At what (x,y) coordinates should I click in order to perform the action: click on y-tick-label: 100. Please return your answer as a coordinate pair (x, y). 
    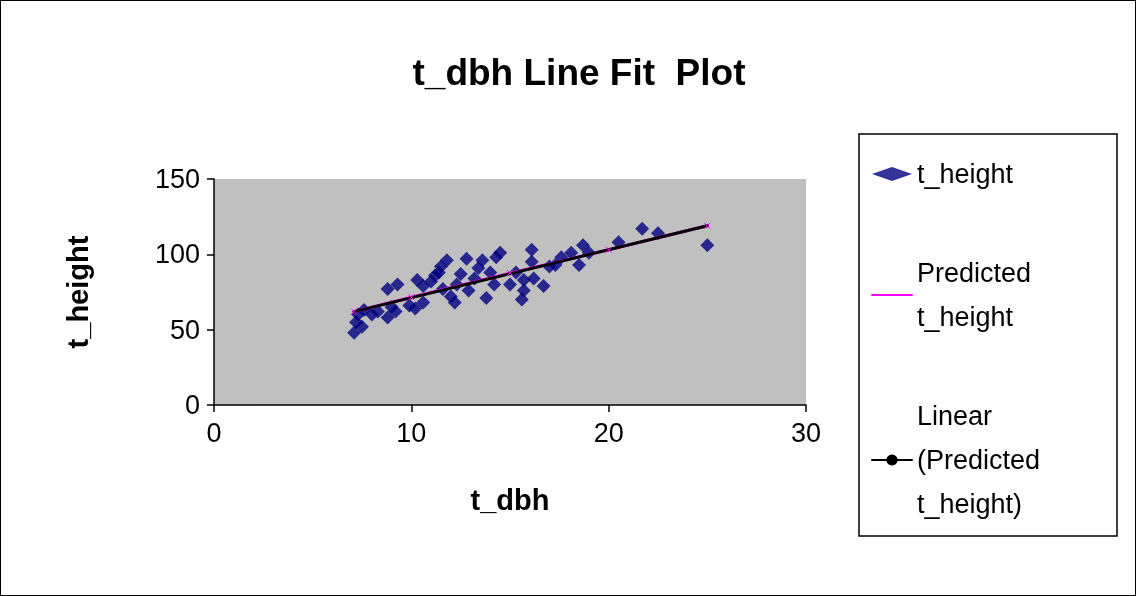
    Looking at the image, I should click on (177, 254).